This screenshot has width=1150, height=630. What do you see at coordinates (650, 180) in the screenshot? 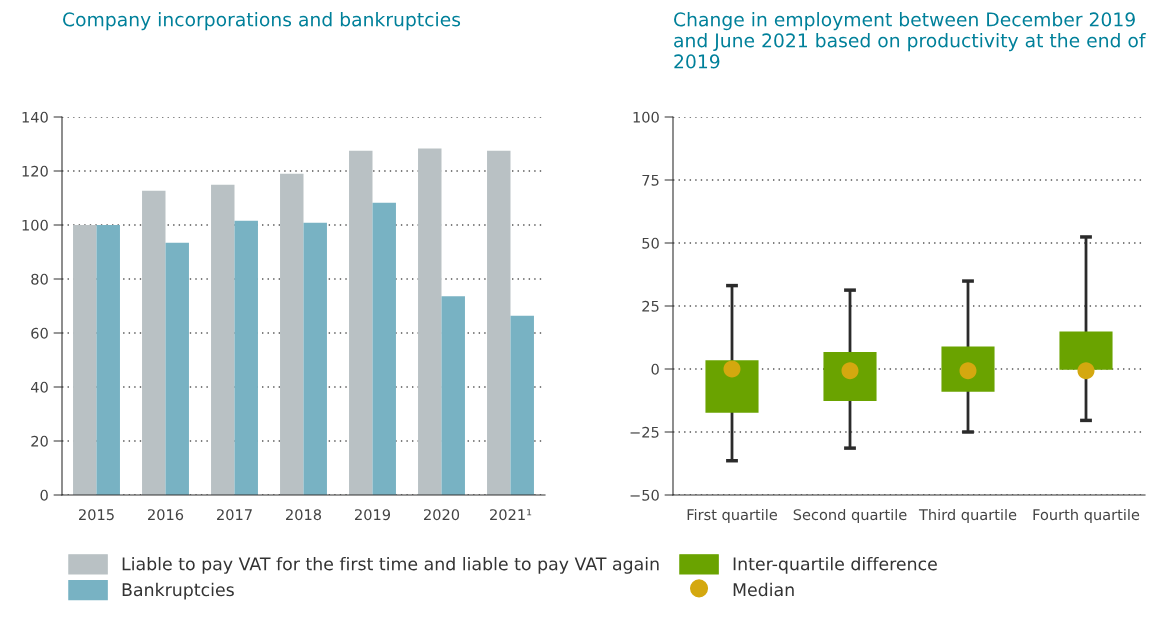
I see `y-tick-label: 75` at bounding box center [650, 180].